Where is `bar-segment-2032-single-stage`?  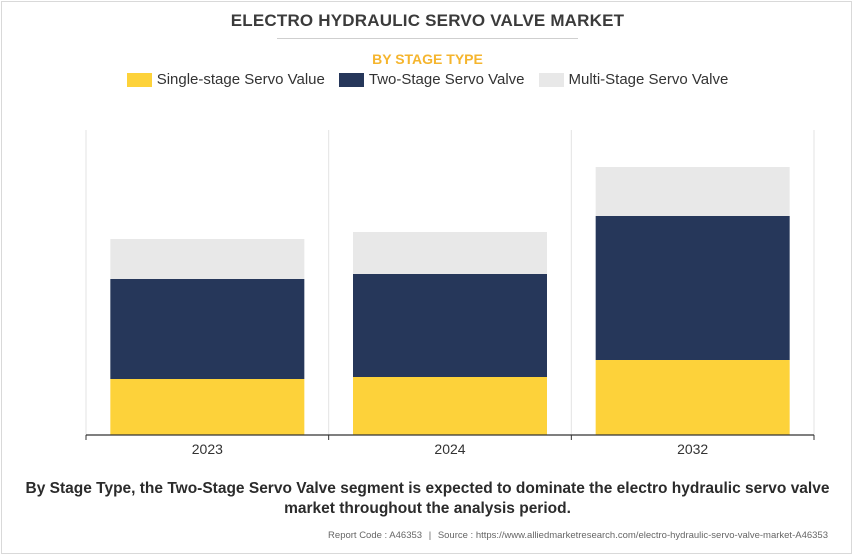
bar-segment-2032-single-stage is located at coordinates (692, 397).